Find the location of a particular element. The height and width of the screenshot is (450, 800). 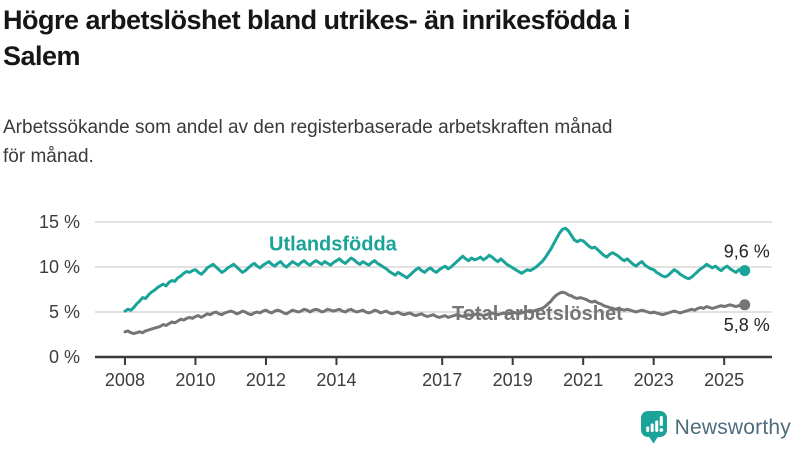

newsworthy-icon is located at coordinates (653, 427).